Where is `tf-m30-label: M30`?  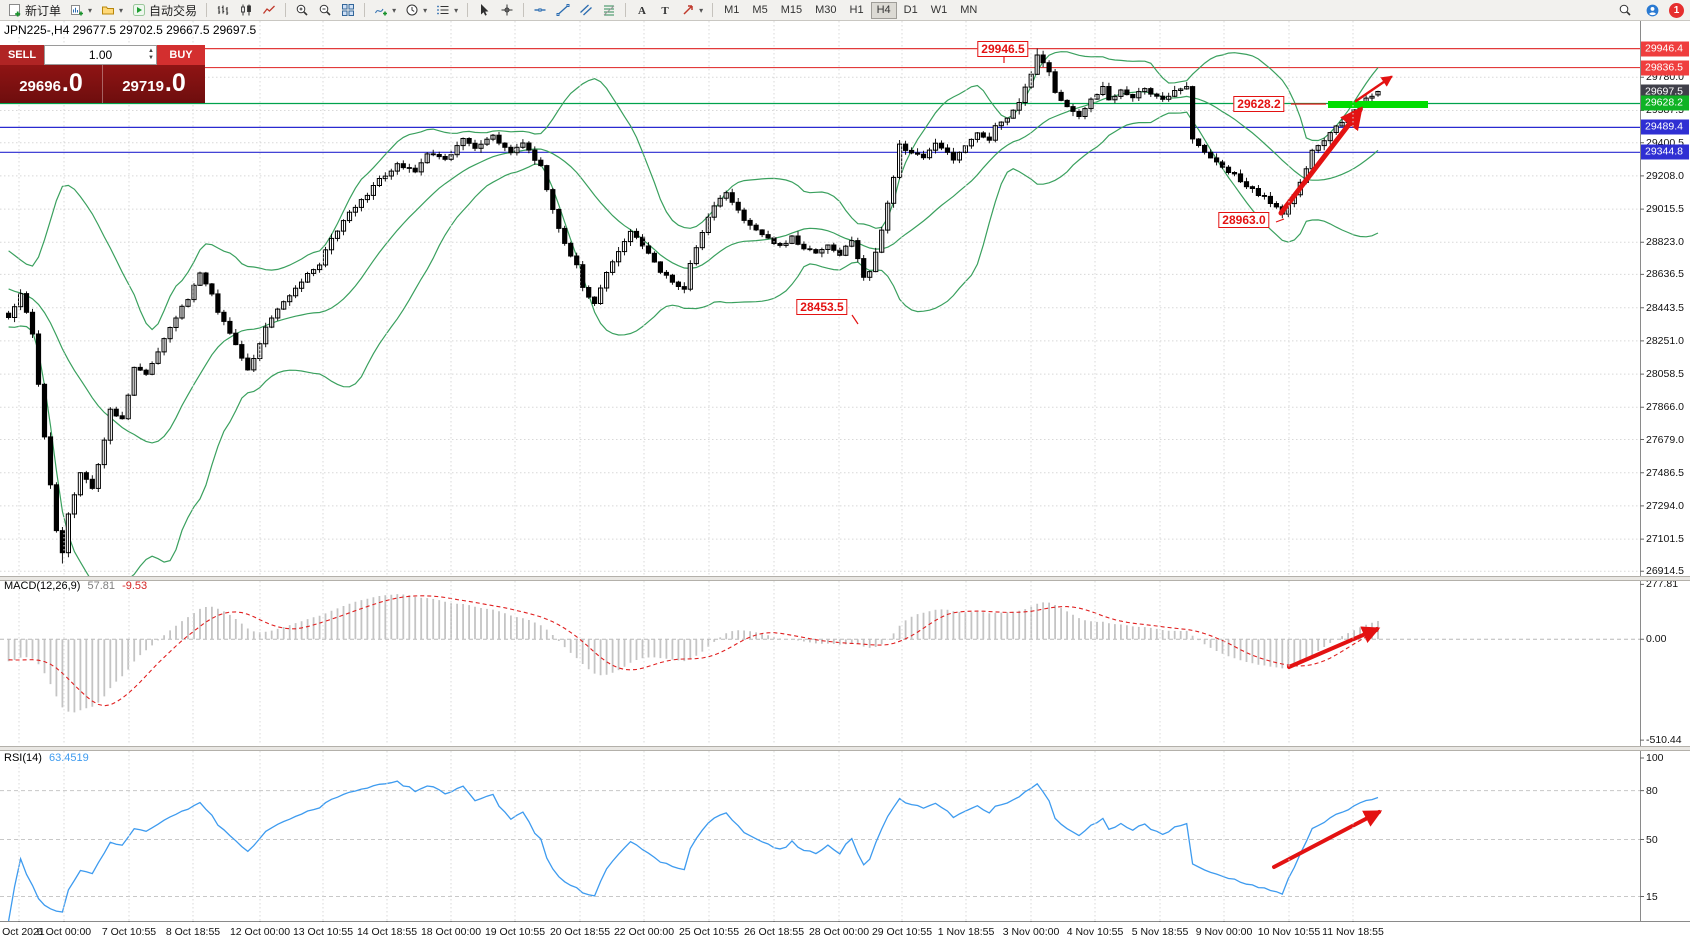
tf-m30-label: M30 is located at coordinates (826, 10).